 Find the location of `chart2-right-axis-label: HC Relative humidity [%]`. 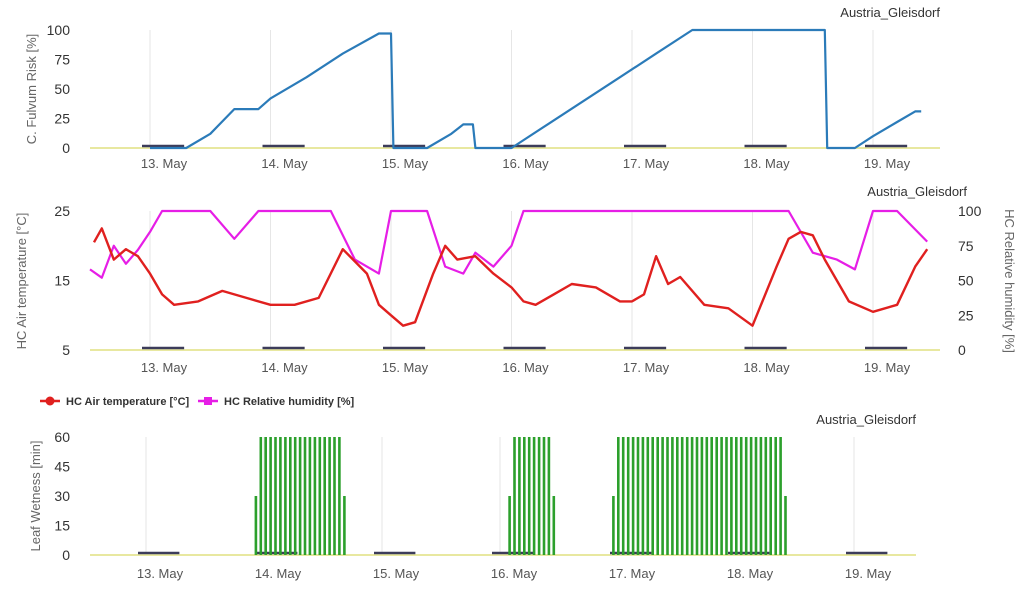

chart2-right-axis-label: HC Relative humidity [%] is located at coordinates (1009, 281).